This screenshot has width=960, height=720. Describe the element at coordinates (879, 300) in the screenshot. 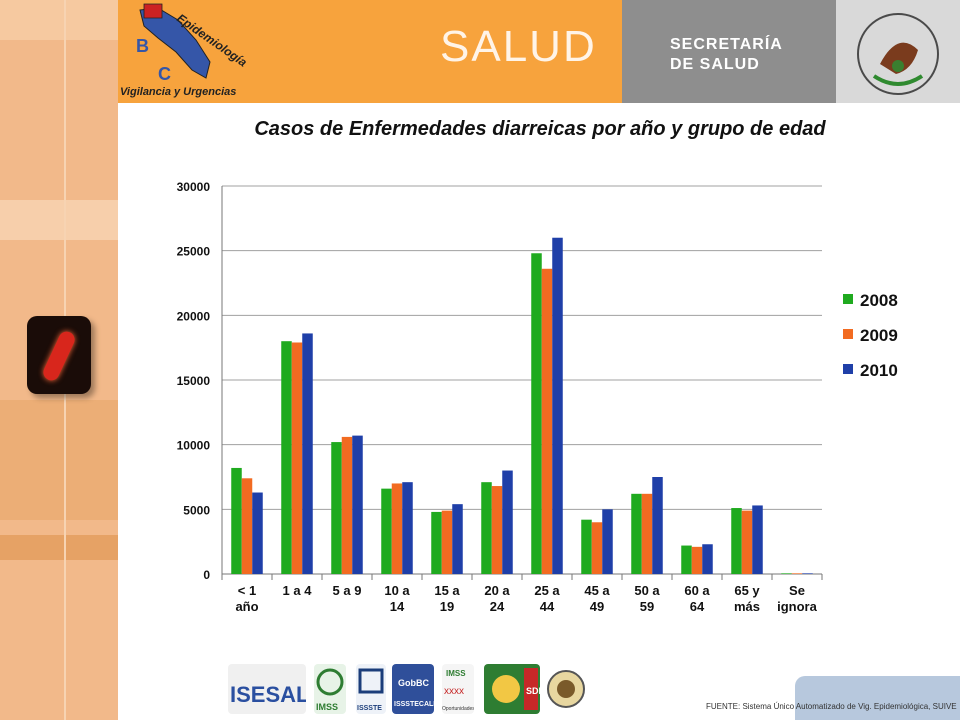

I see `legend-label-2008: 2008` at that location.